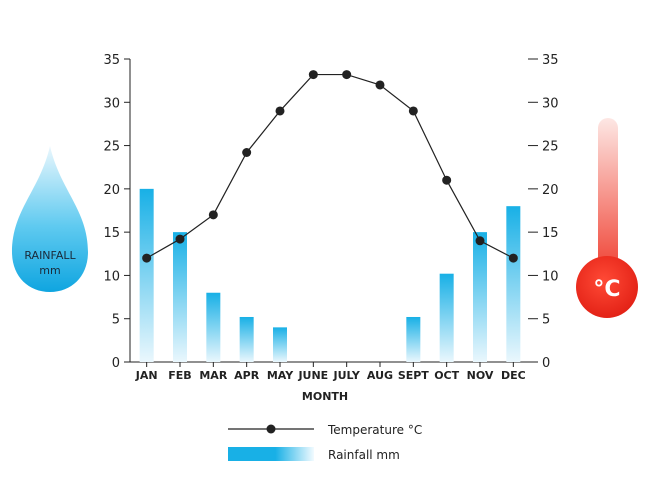 The image size is (658, 478). What do you see at coordinates (111, 190) in the screenshot?
I see `y-tick-label-left: 20` at bounding box center [111, 190].